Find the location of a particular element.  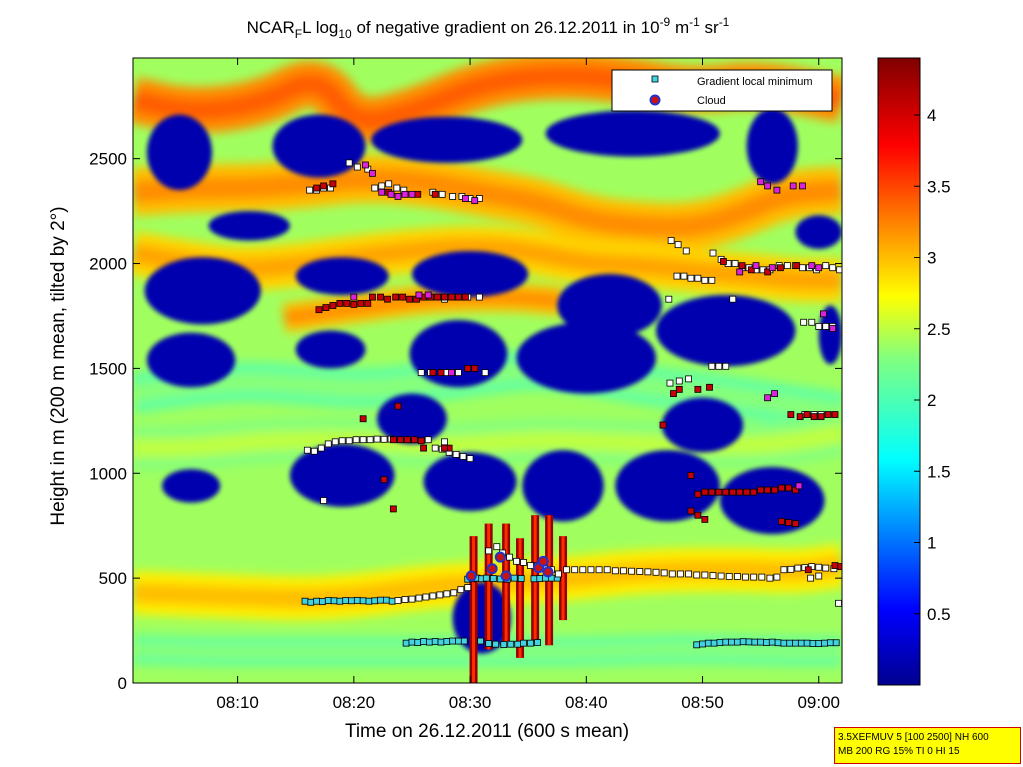

y-tick-label-1: 500 is located at coordinates (113, 578).